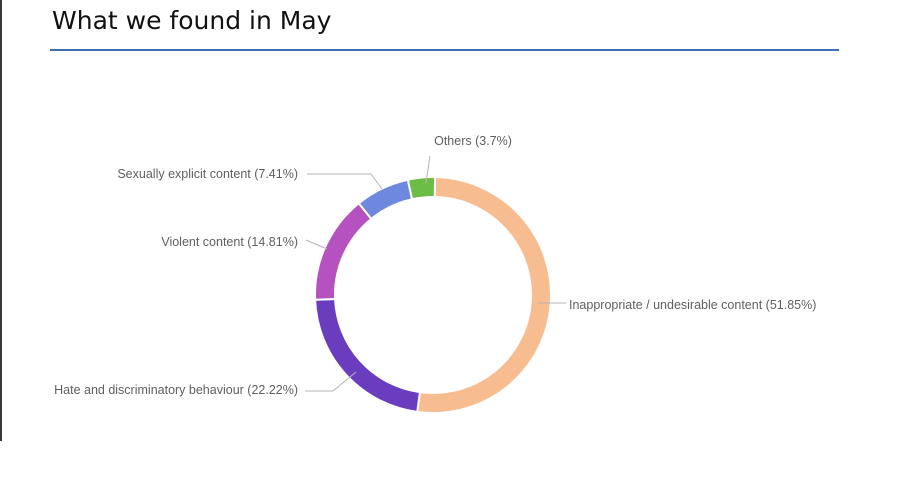 This screenshot has height=489, width=900. What do you see at coordinates (385, 199) in the screenshot?
I see `slice-sexually-explicit-content` at bounding box center [385, 199].